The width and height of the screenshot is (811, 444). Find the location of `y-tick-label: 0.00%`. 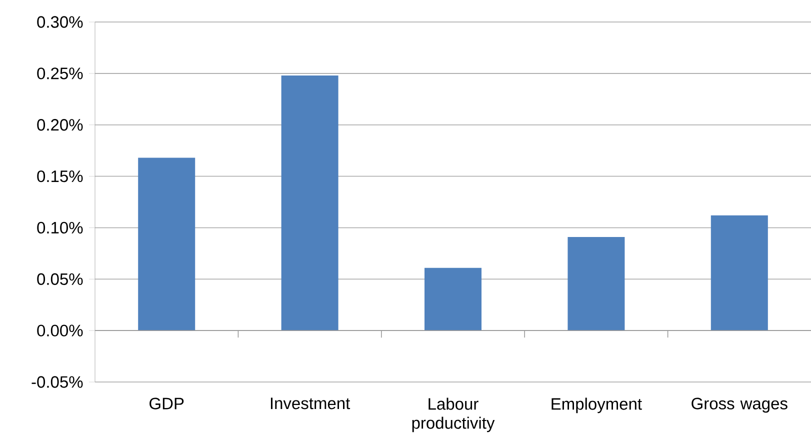

y-tick-label: 0.00% is located at coordinates (60, 330).